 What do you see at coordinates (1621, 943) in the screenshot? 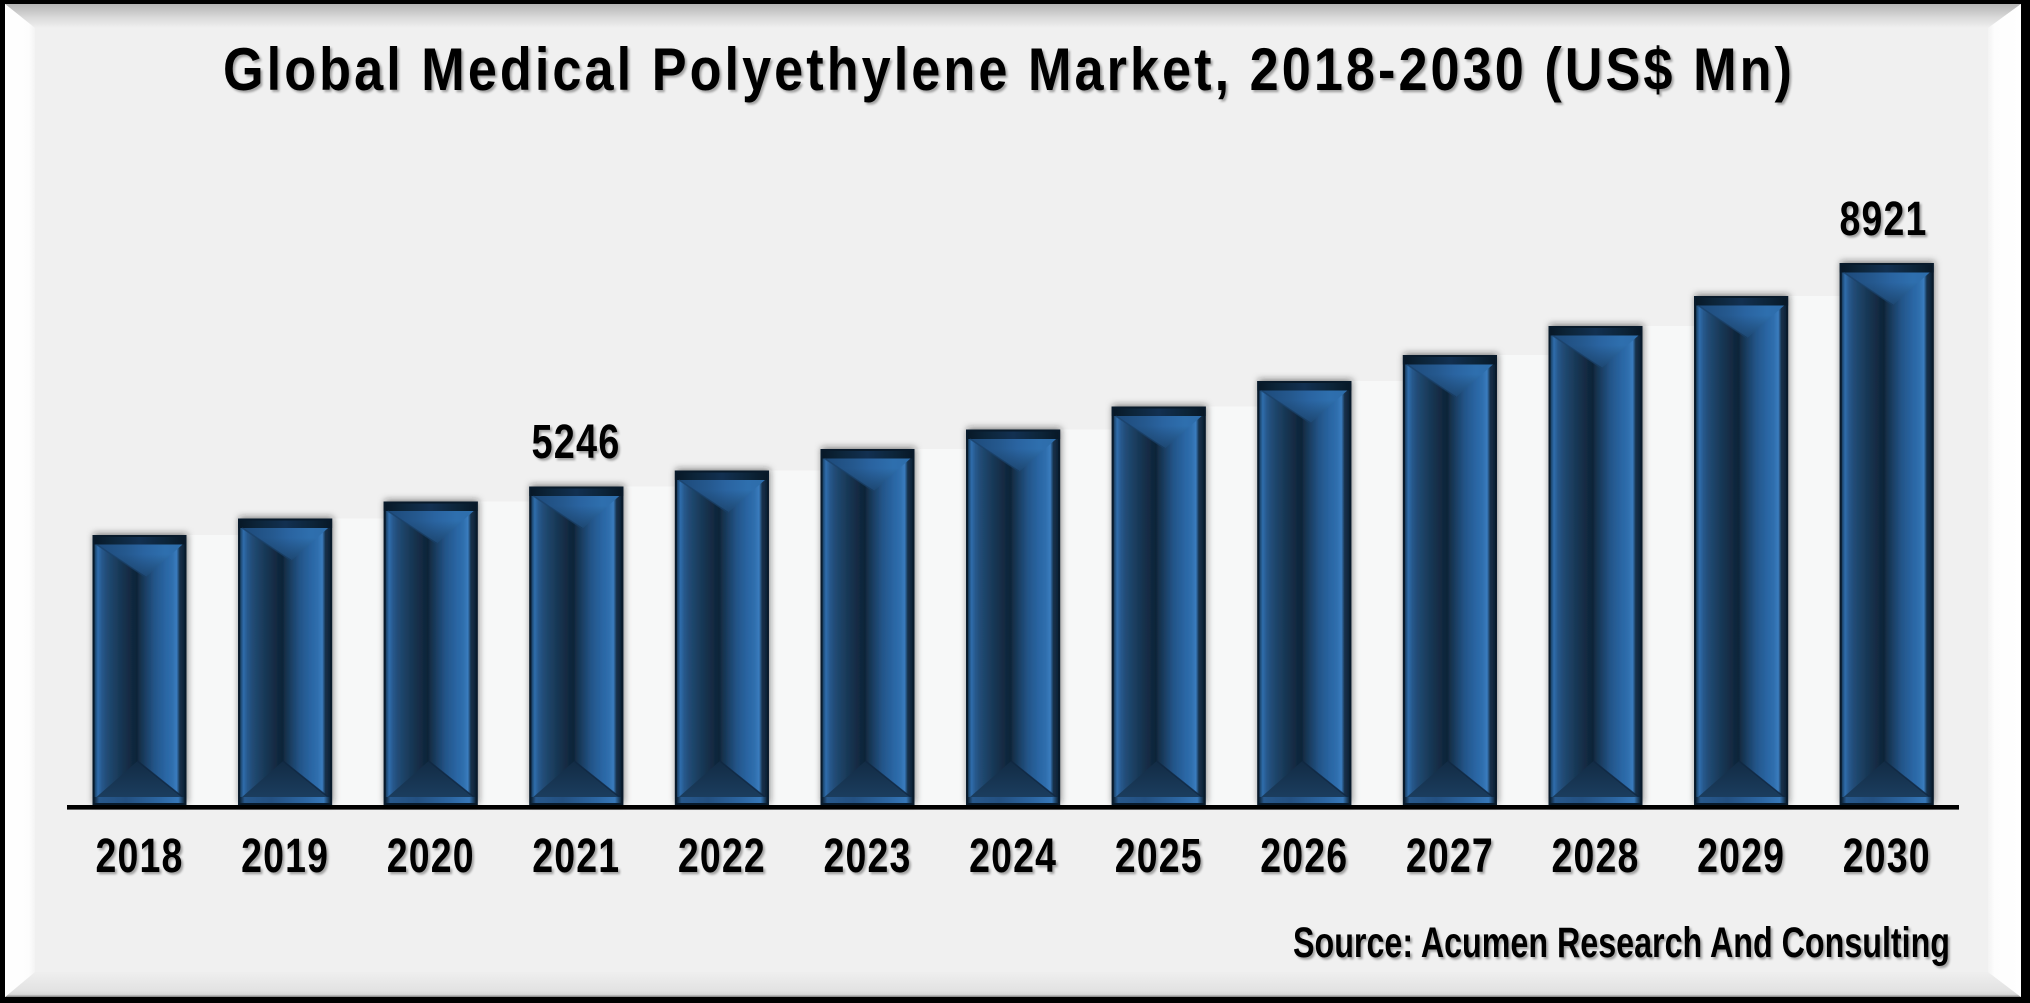
I see `svg-text:Source: Acumen Research And Co: Source: Acumen Research And Consulting` at bounding box center [1621, 943].